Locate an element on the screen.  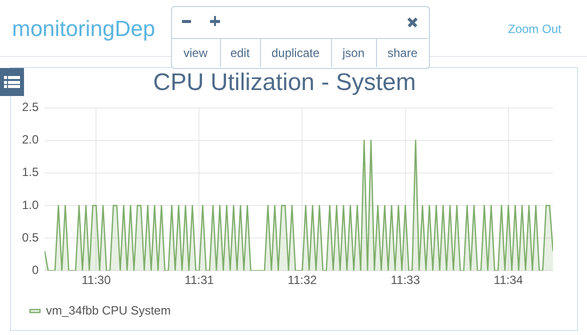
y-tick-label: 1.5 is located at coordinates (30, 172).